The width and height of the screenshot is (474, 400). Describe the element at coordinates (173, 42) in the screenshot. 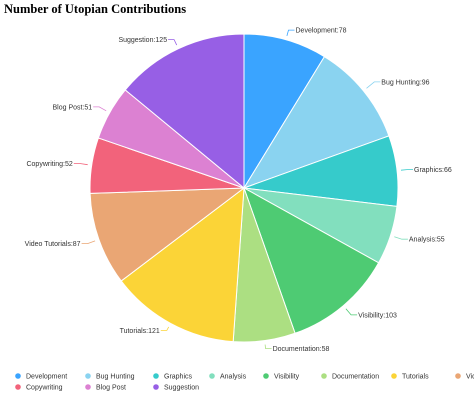

I see `leader-line-suggestion` at that location.